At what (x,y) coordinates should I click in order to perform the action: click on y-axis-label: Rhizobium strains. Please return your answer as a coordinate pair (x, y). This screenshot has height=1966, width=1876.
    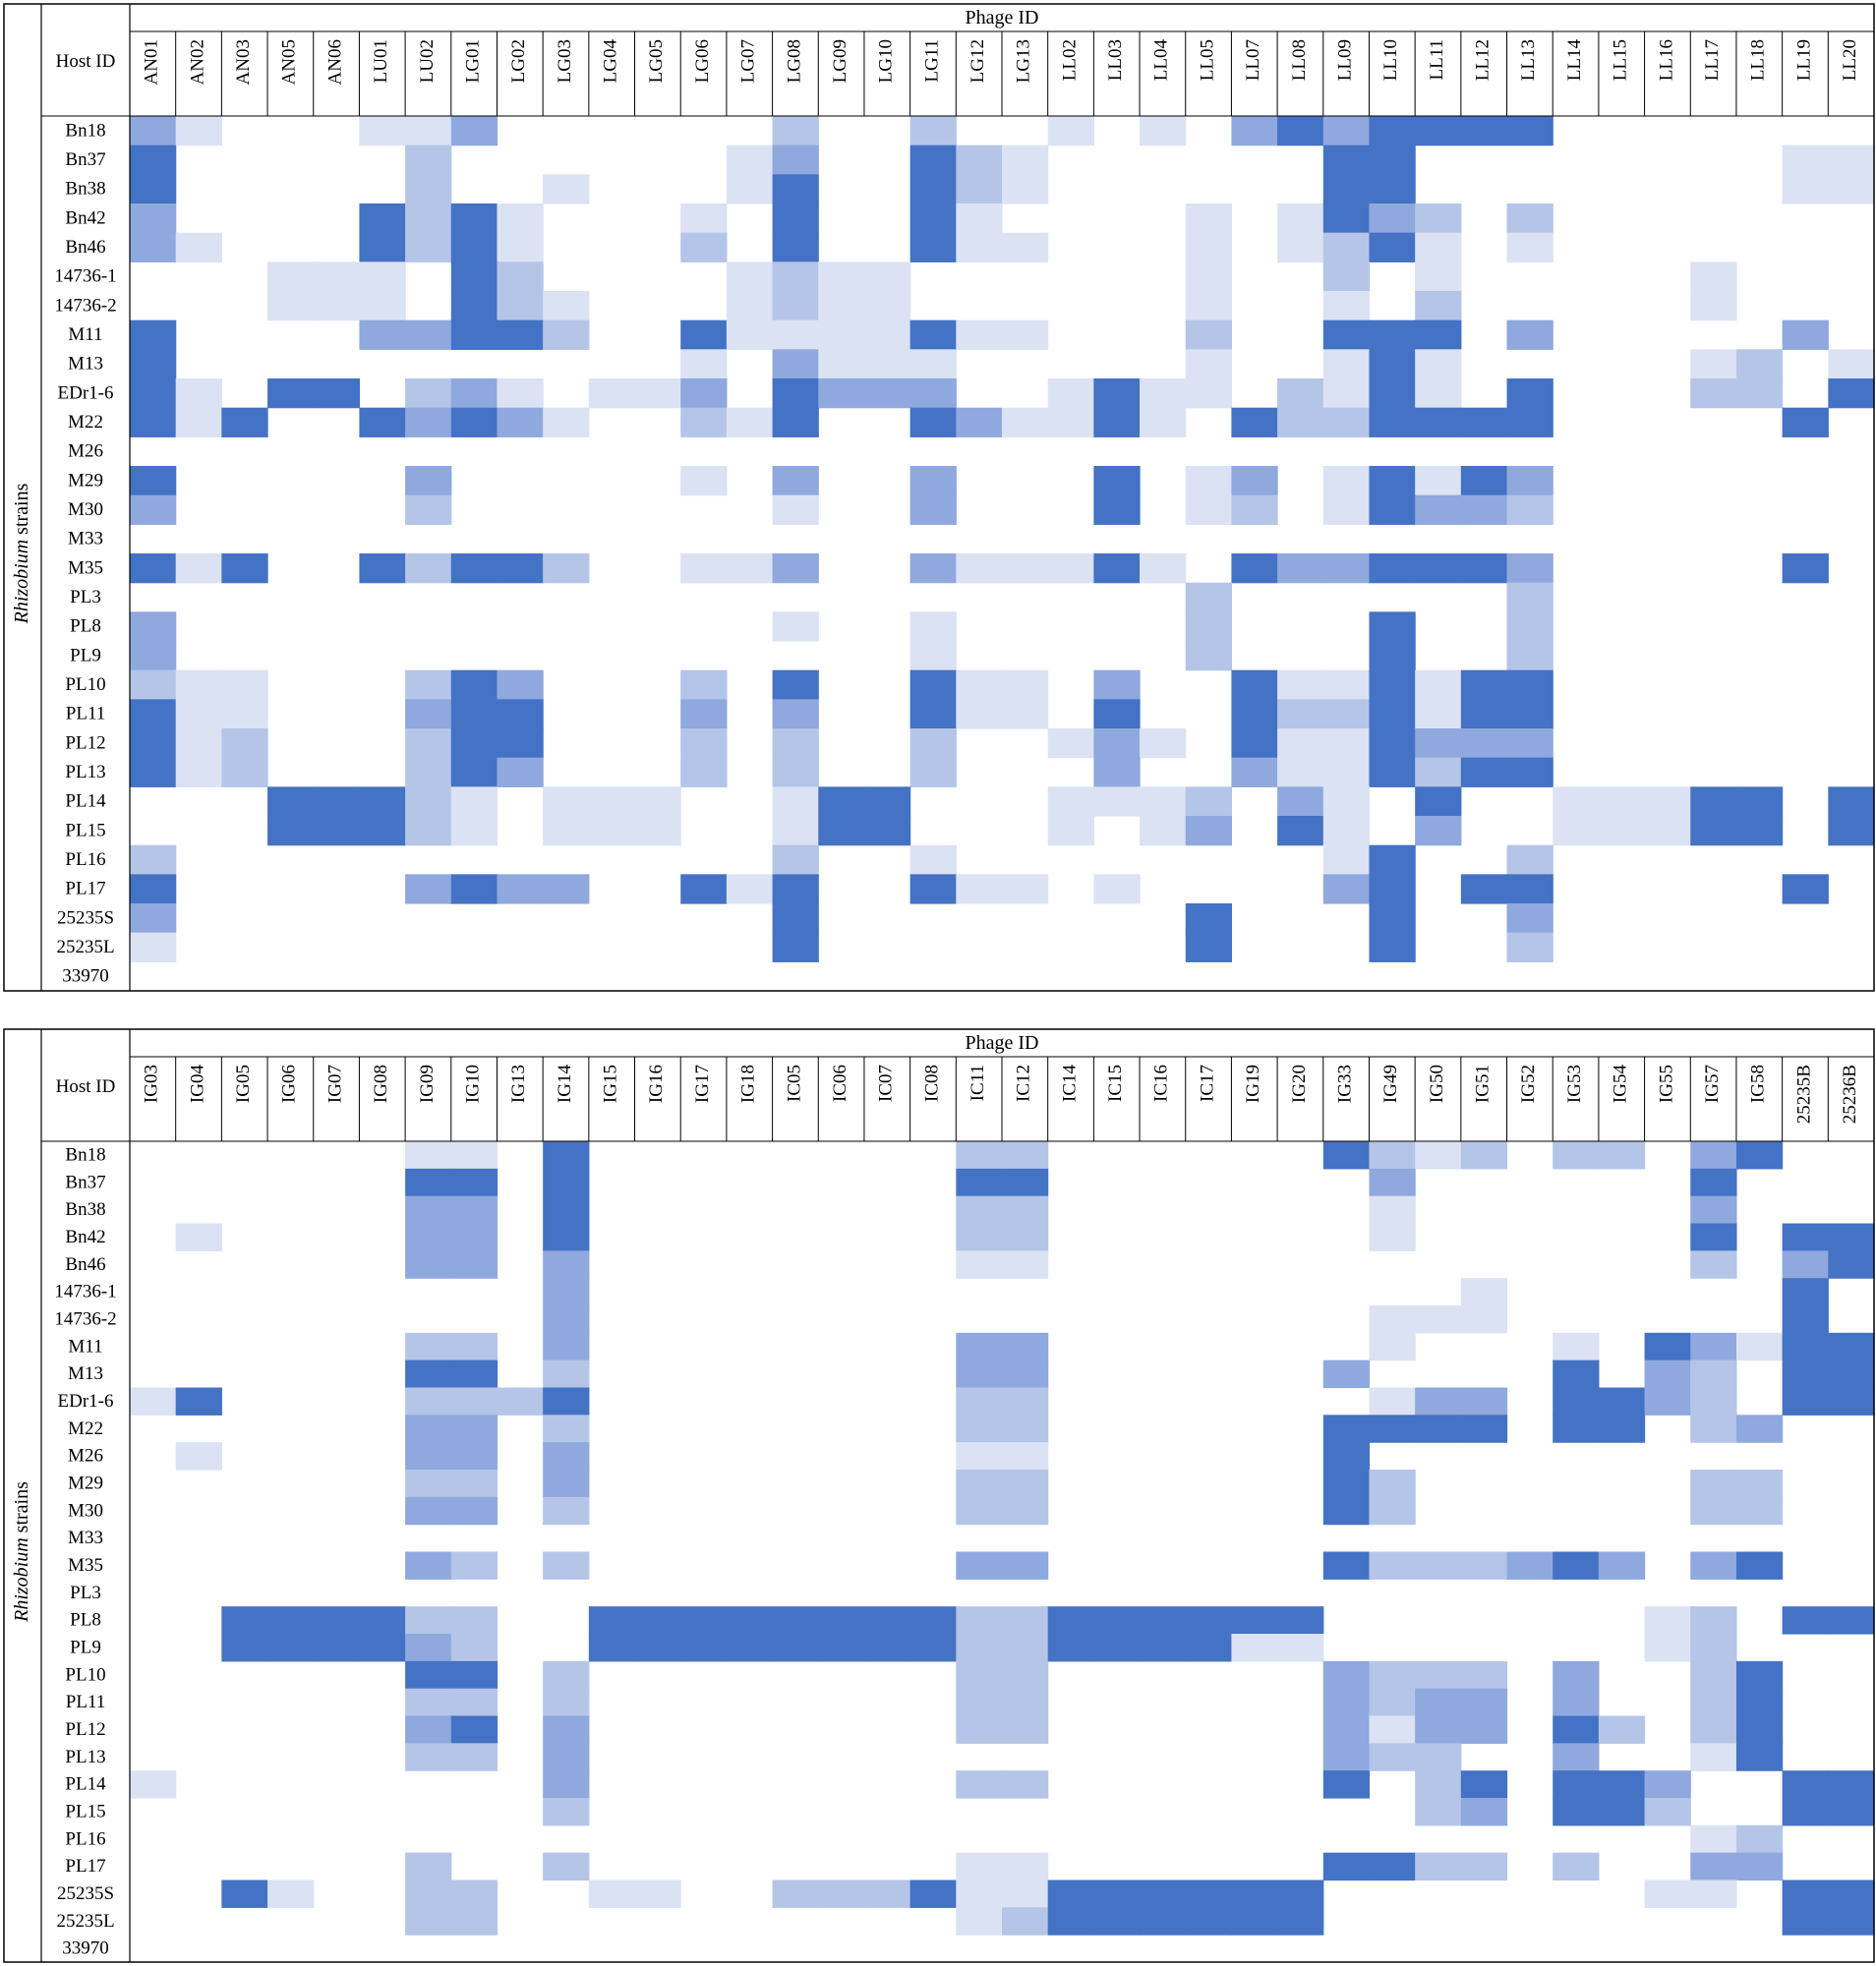
    Looking at the image, I should click on (21, 553).